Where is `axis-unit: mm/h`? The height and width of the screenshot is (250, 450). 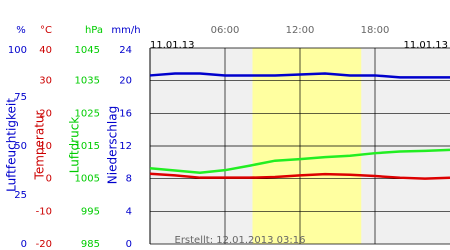
axis-unit: mm/h is located at coordinates (125, 30).